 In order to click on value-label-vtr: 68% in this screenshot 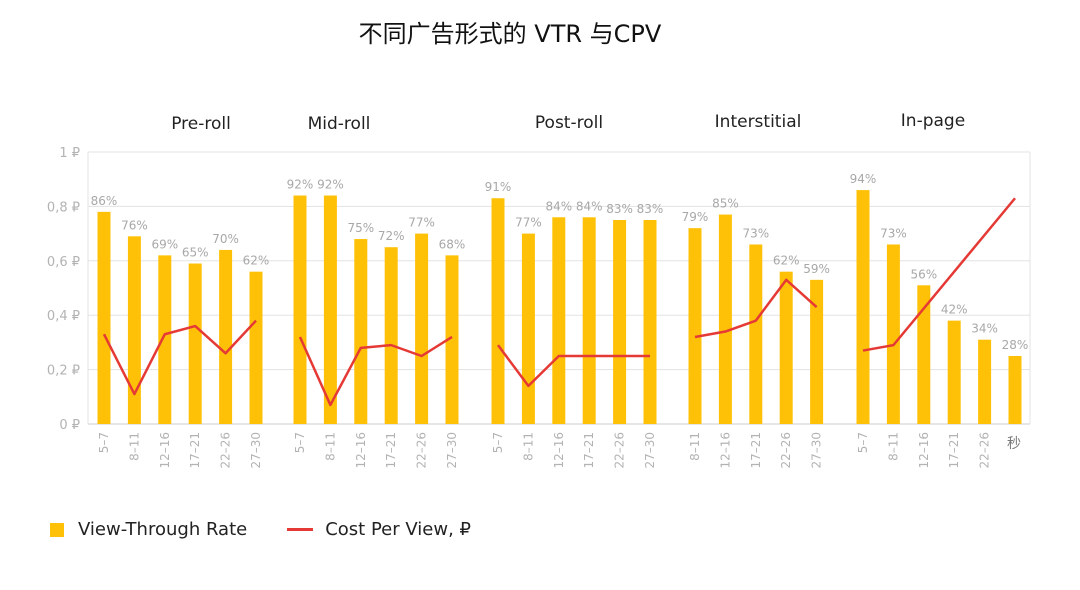, I will do `click(452, 244)`.